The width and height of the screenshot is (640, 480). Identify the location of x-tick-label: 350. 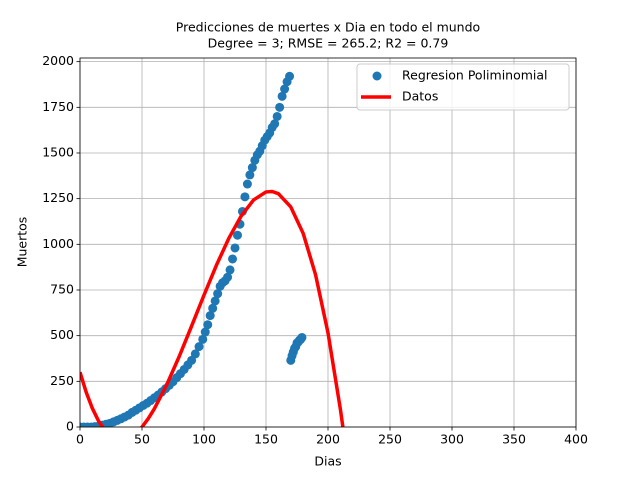
(514, 439).